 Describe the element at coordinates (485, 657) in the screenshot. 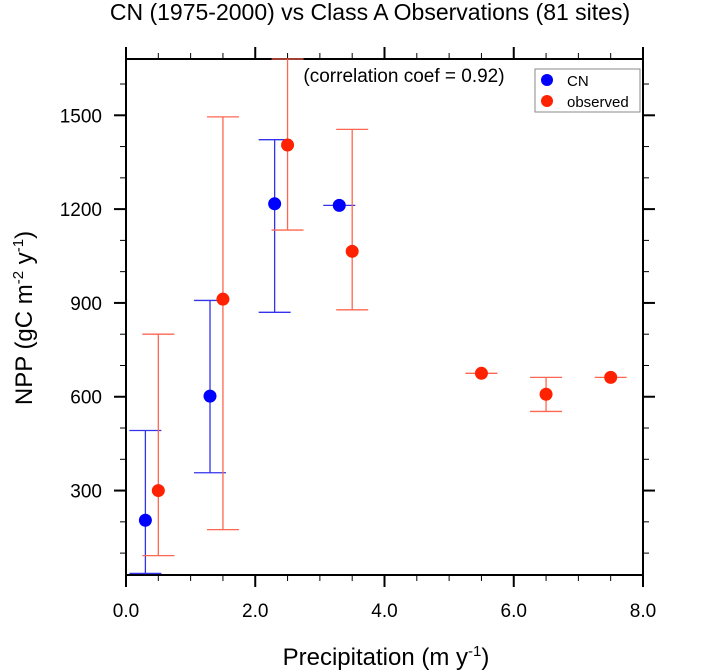

I see `x-axis-label-end: )` at that location.